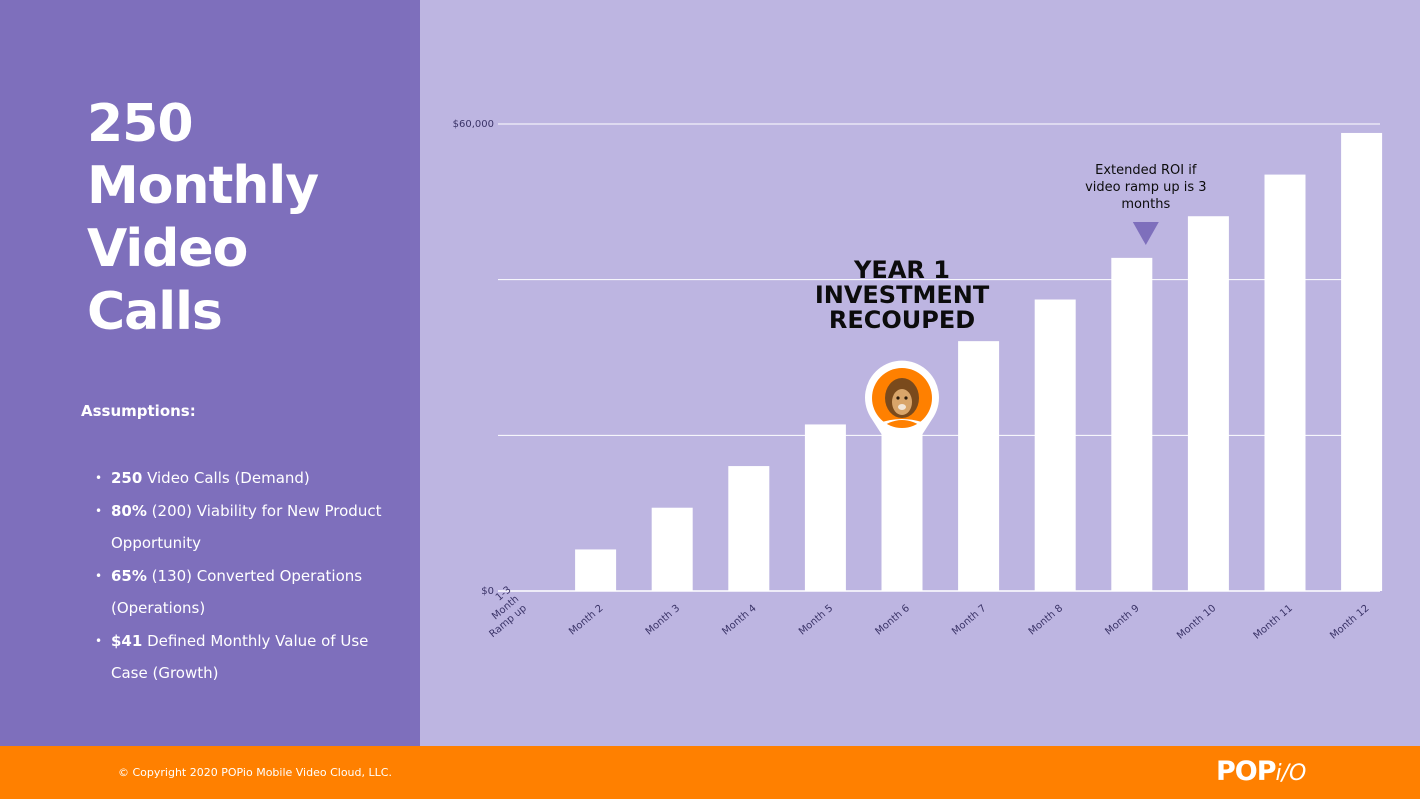  Describe the element at coordinates (129, 575) in the screenshot. I see `assumption-value: 65%` at that location.